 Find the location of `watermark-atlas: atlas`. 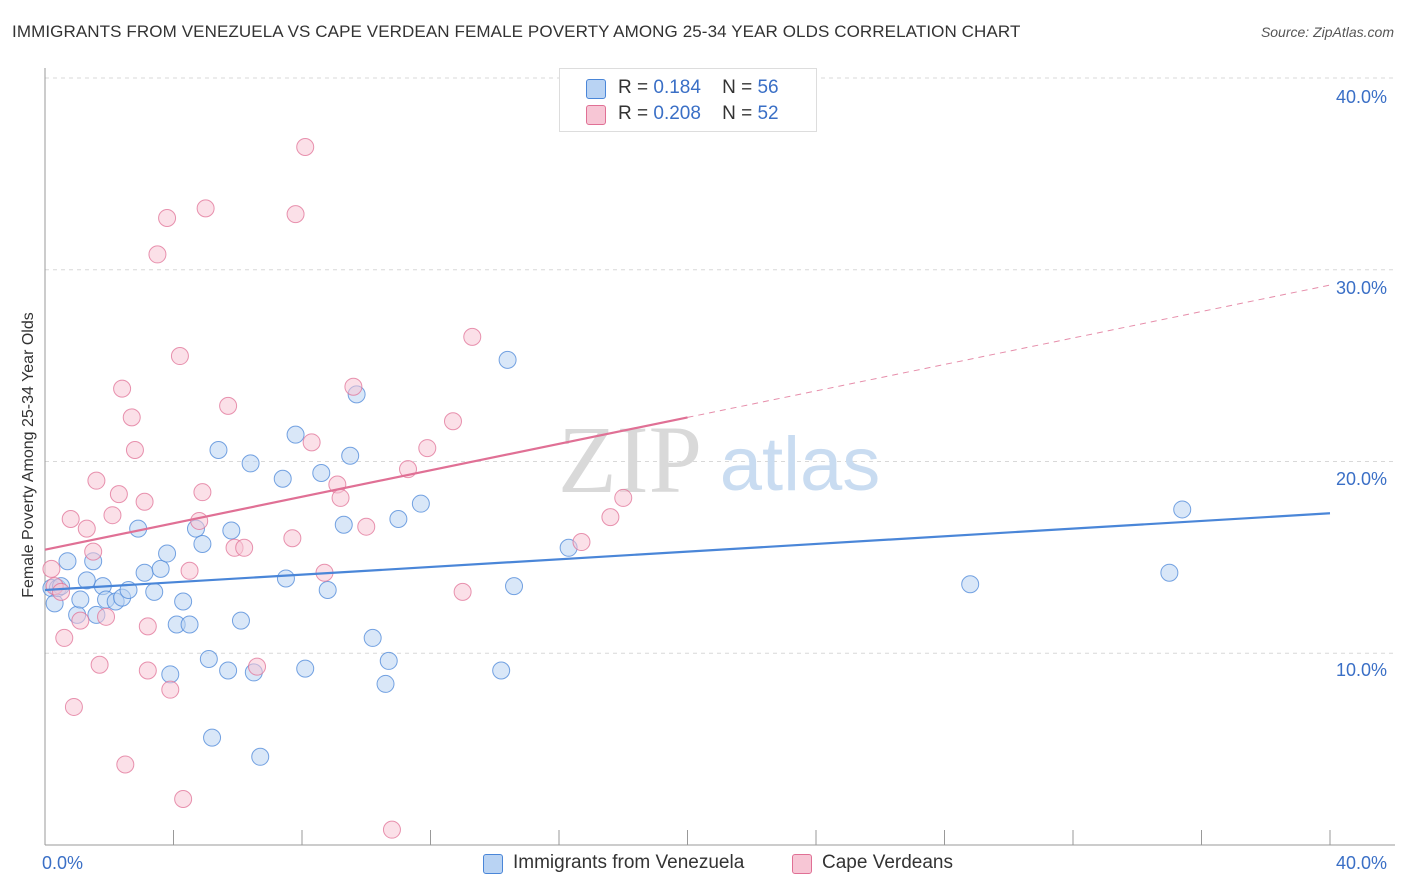

watermark-atlas: atlas is located at coordinates (800, 464).